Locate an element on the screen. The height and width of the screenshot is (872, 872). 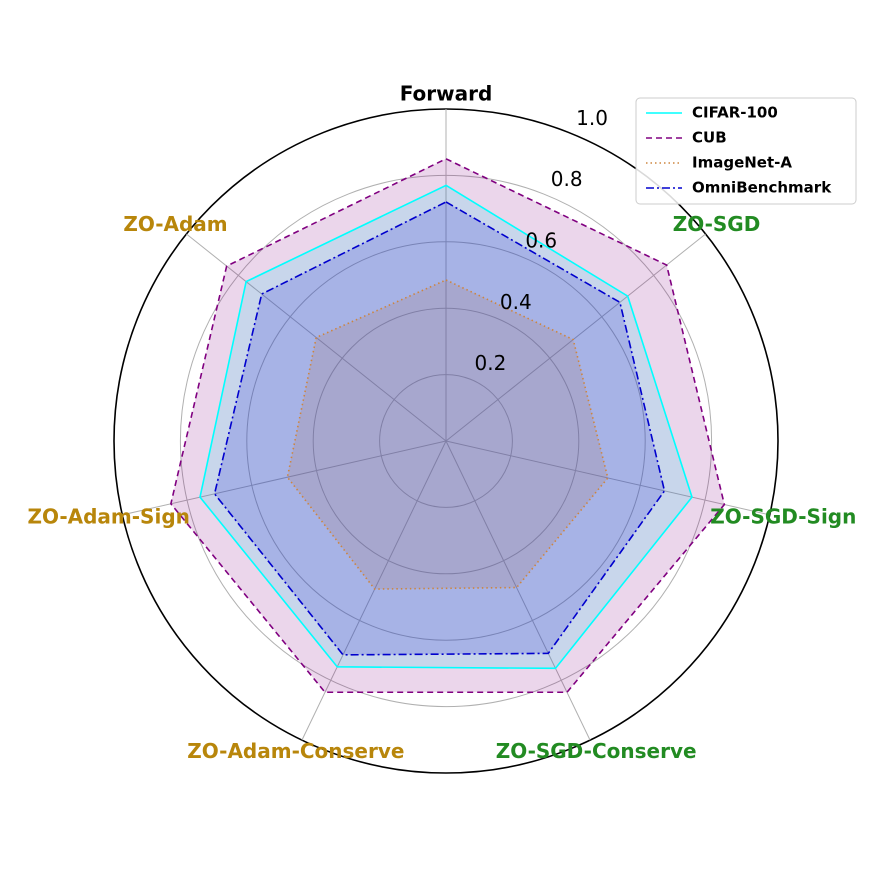
category-label: Forward is located at coordinates (446, 94).